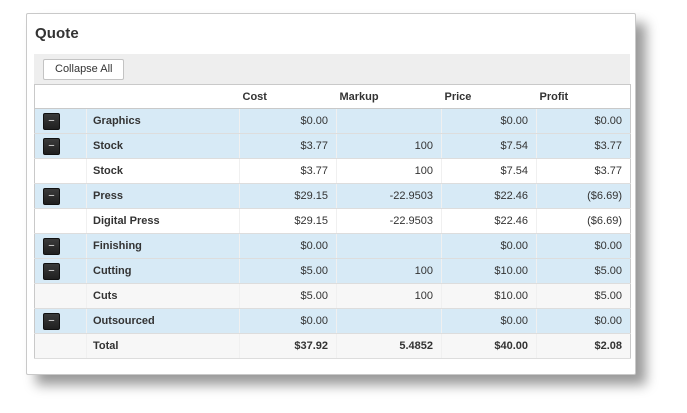  Describe the element at coordinates (489, 346) in the screenshot. I see `price-cell: $40.00` at that location.